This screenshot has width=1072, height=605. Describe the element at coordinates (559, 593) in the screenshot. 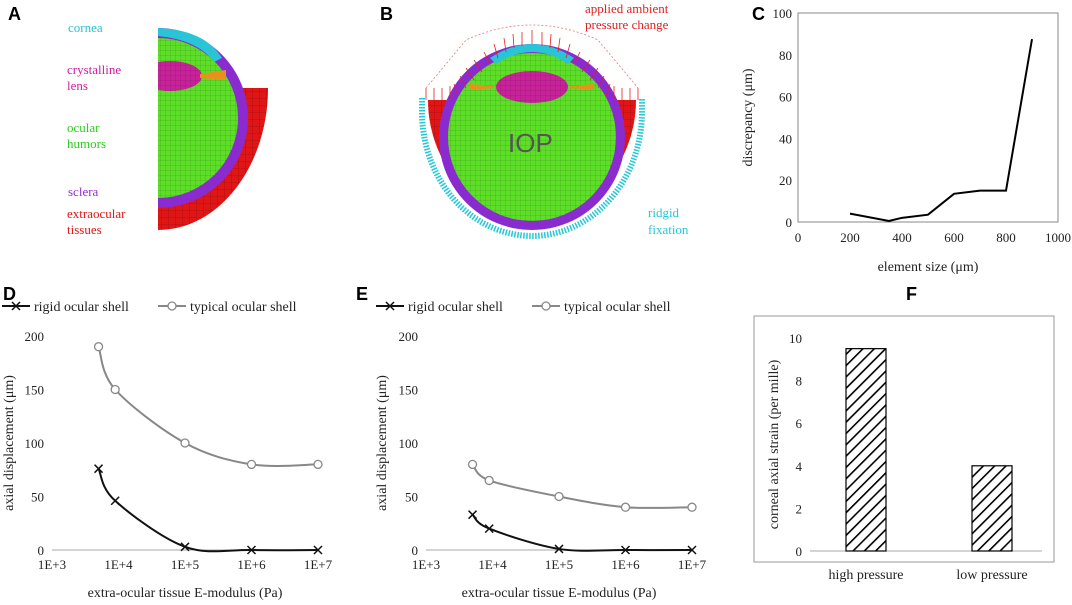

I see `chart-e-xlabel: extra-ocular tissue E-modulus (Pa)` at that location.